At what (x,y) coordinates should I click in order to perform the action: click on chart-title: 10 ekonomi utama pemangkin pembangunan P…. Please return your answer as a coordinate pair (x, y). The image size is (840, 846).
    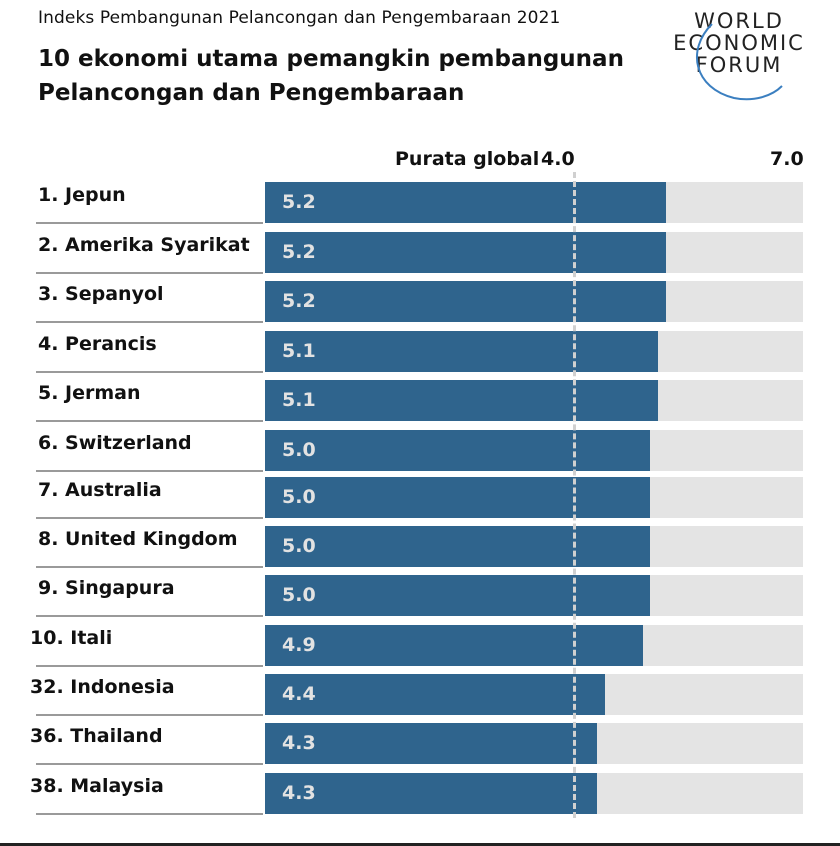
    Looking at the image, I should click on (331, 76).